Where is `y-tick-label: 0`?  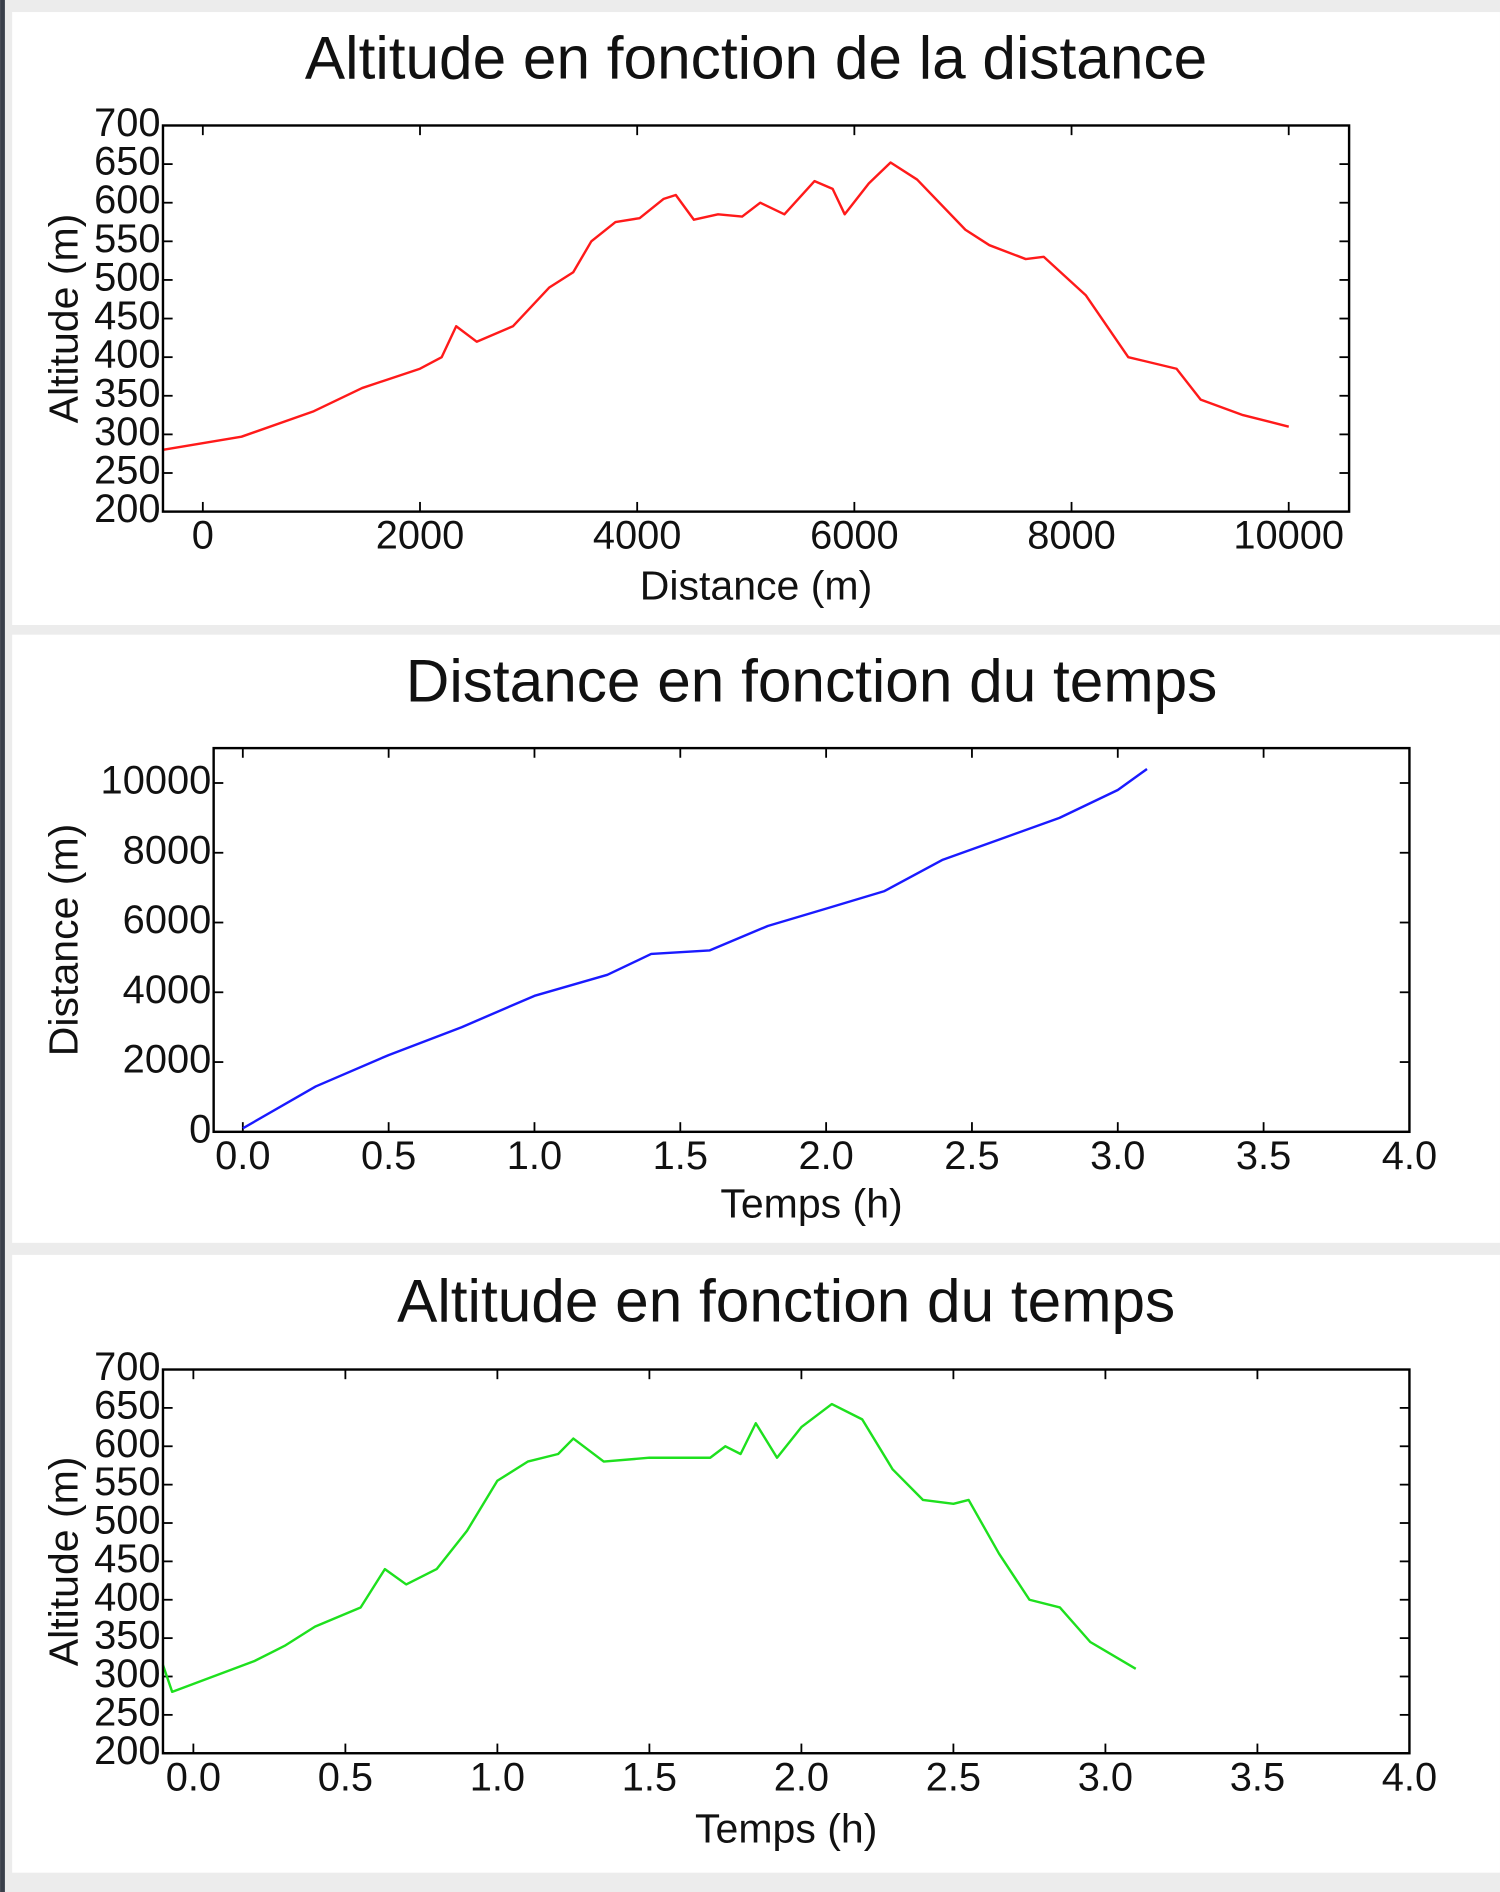 y-tick-label: 0 is located at coordinates (200, 1129).